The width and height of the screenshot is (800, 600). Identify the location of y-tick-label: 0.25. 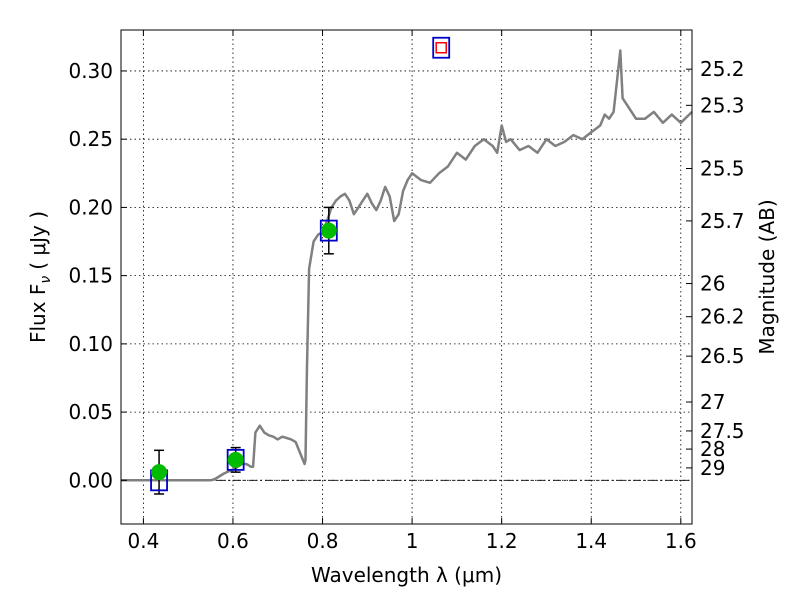
(90, 139).